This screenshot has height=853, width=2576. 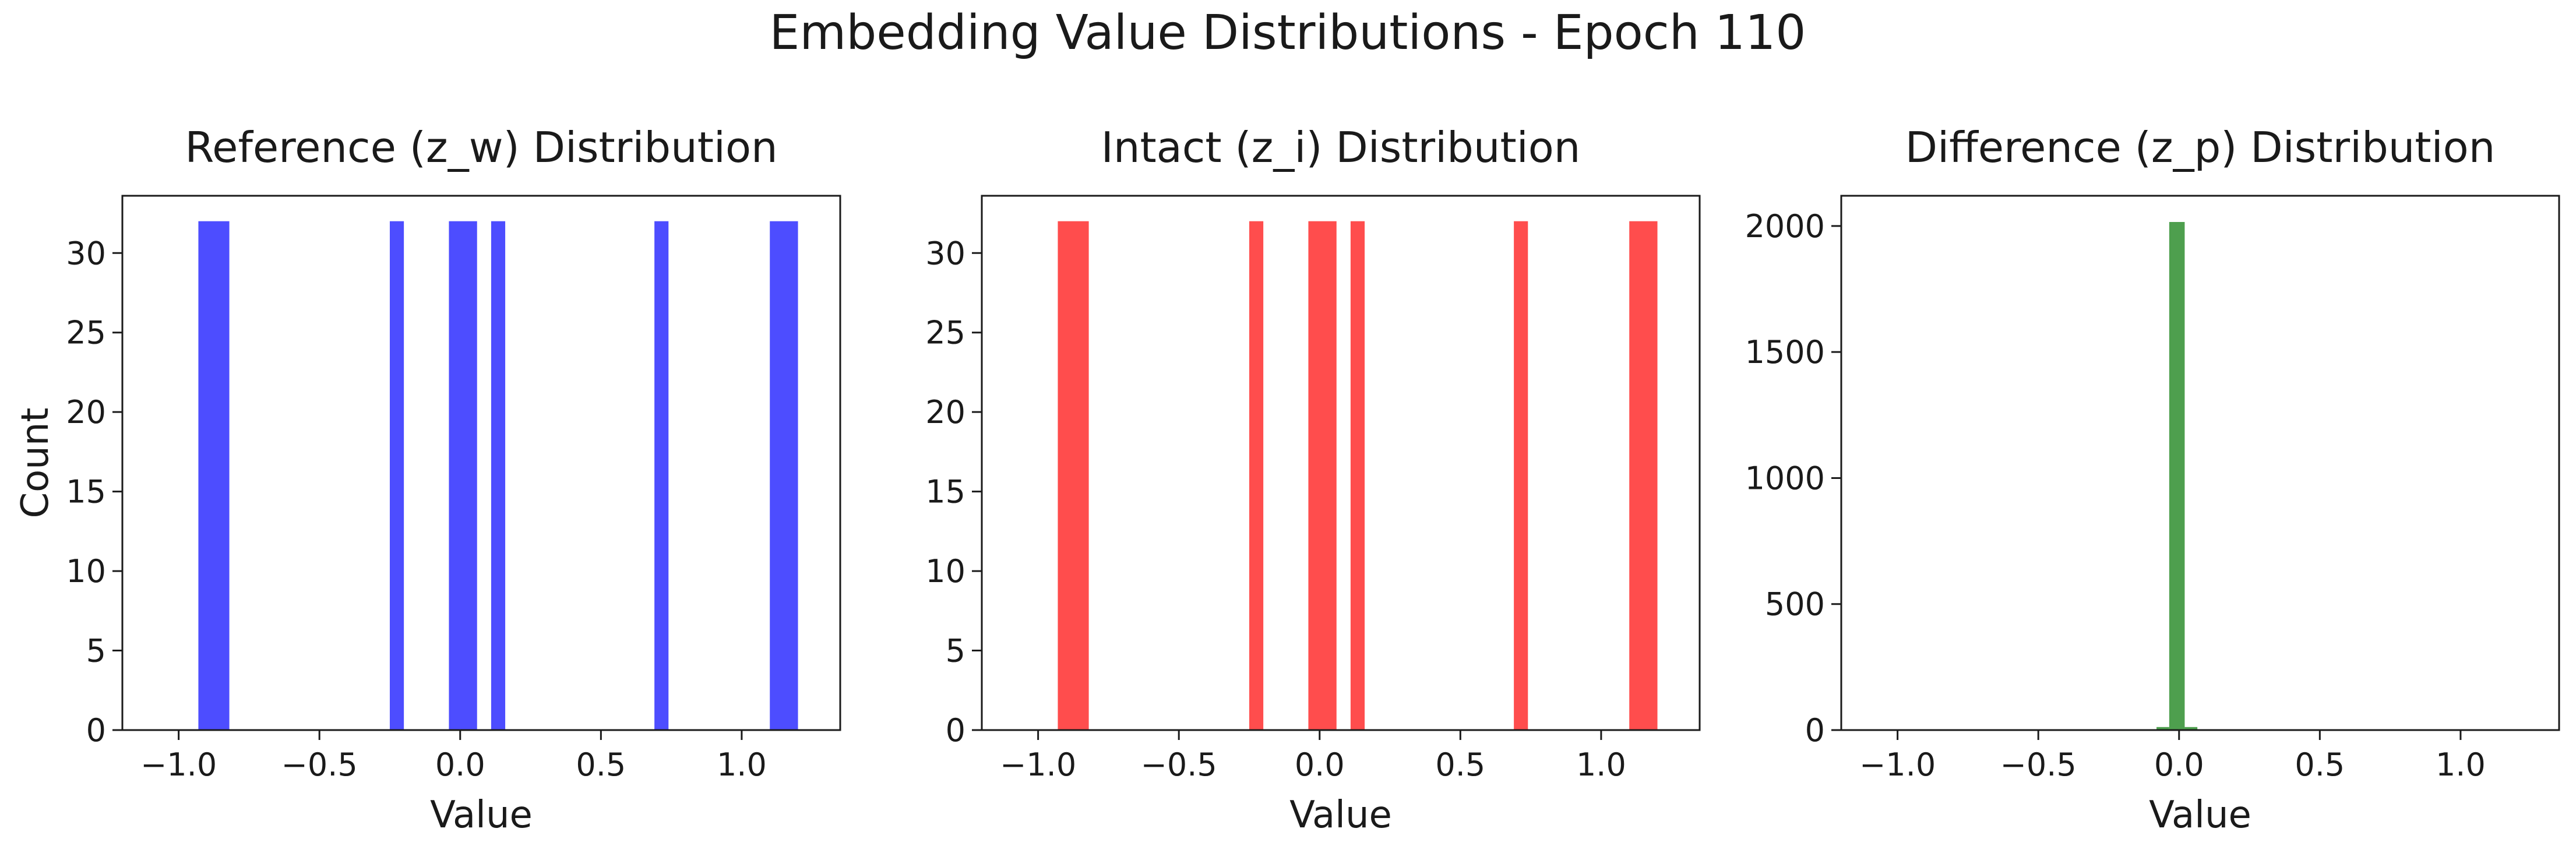 I want to click on y-tick-label: 2000, so click(x=1785, y=227).